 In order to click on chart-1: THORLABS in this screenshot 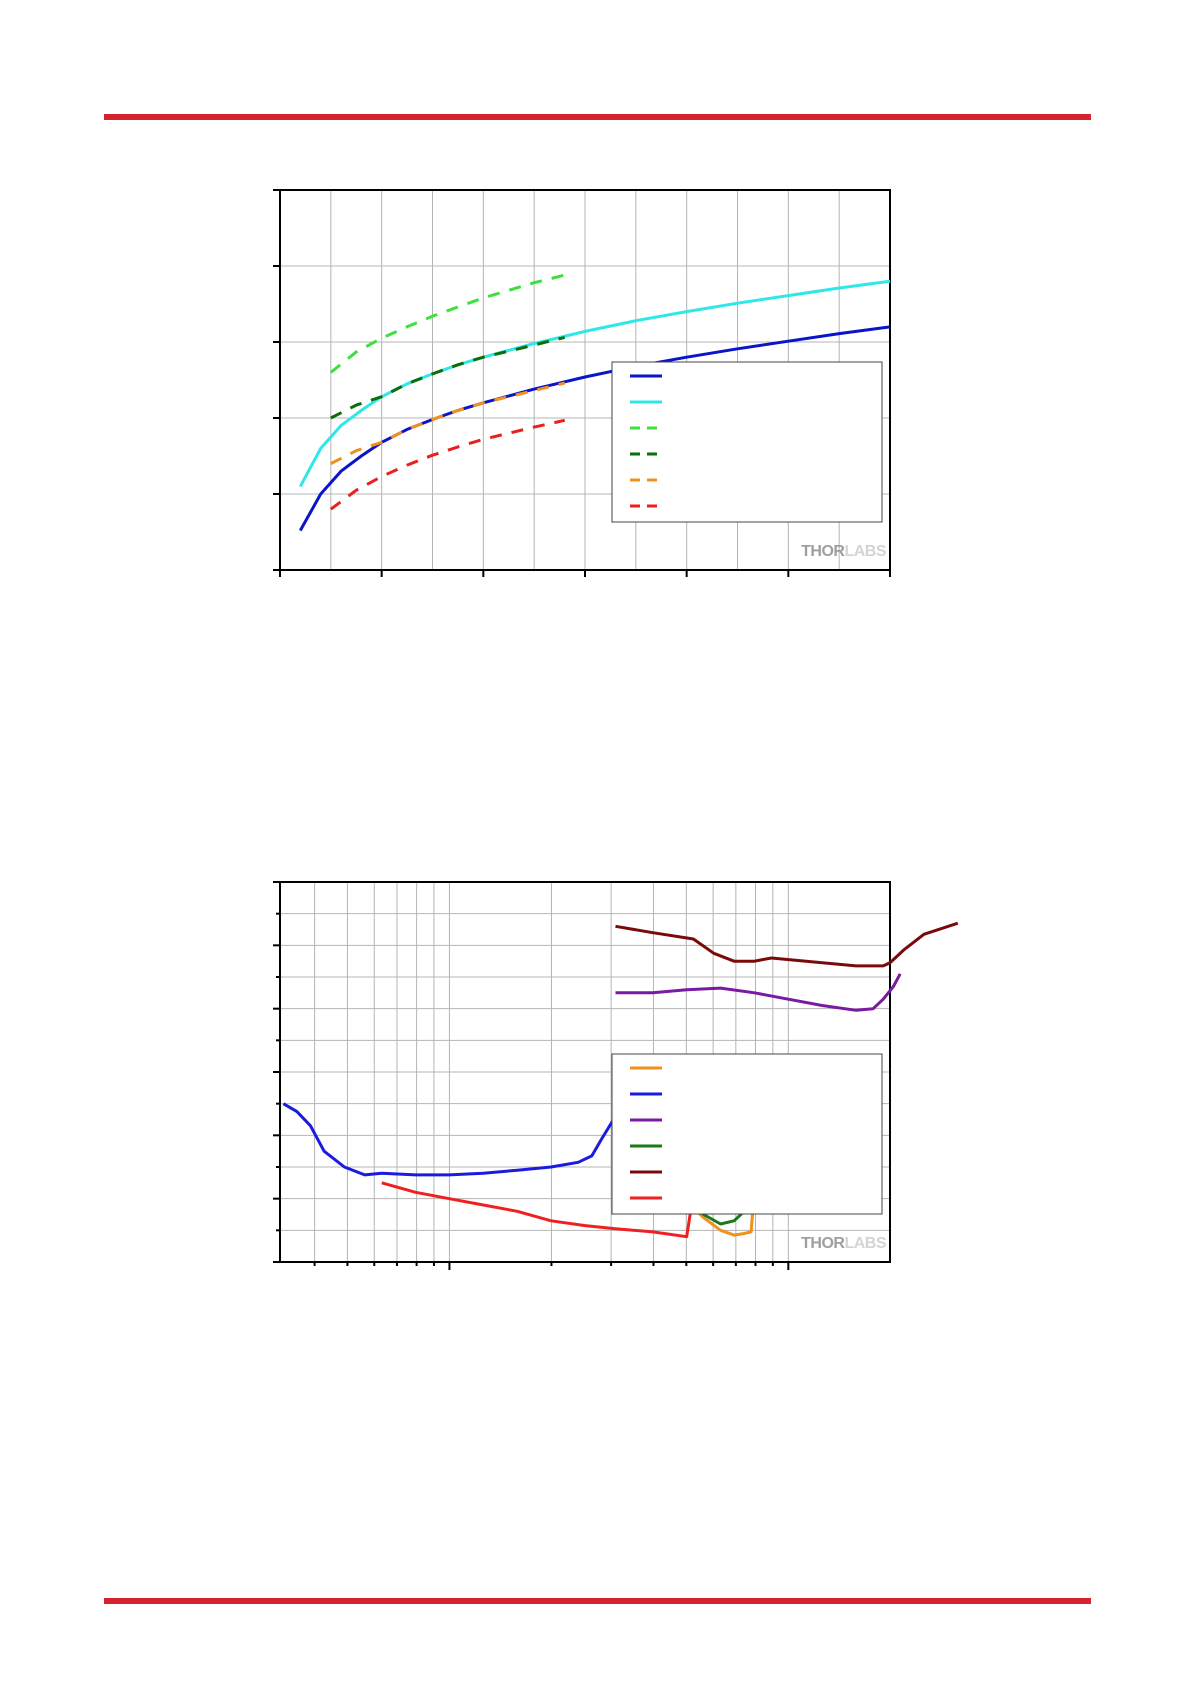, I will do `click(582, 383)`.